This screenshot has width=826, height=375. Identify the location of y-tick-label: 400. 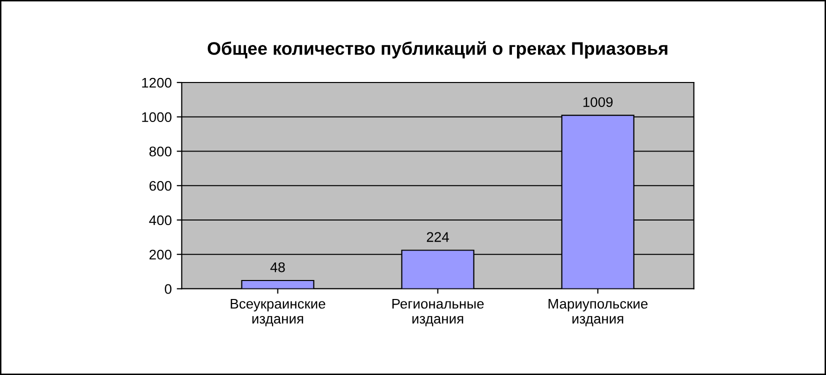
(160, 220).